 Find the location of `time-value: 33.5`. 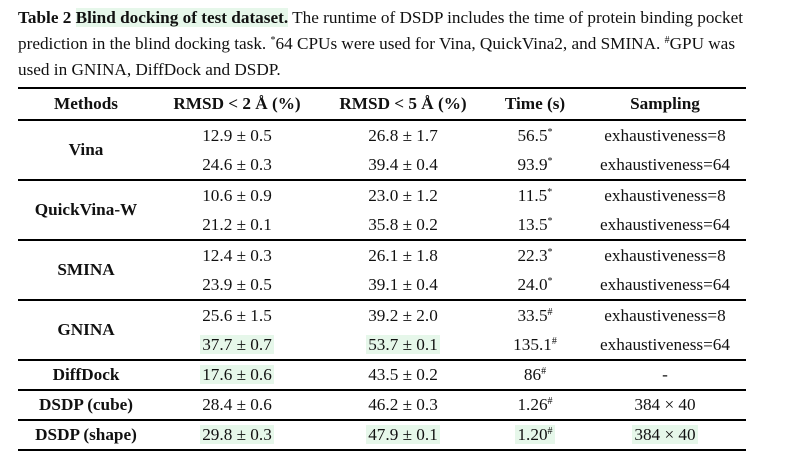

time-value: 33.5 is located at coordinates (532, 315).